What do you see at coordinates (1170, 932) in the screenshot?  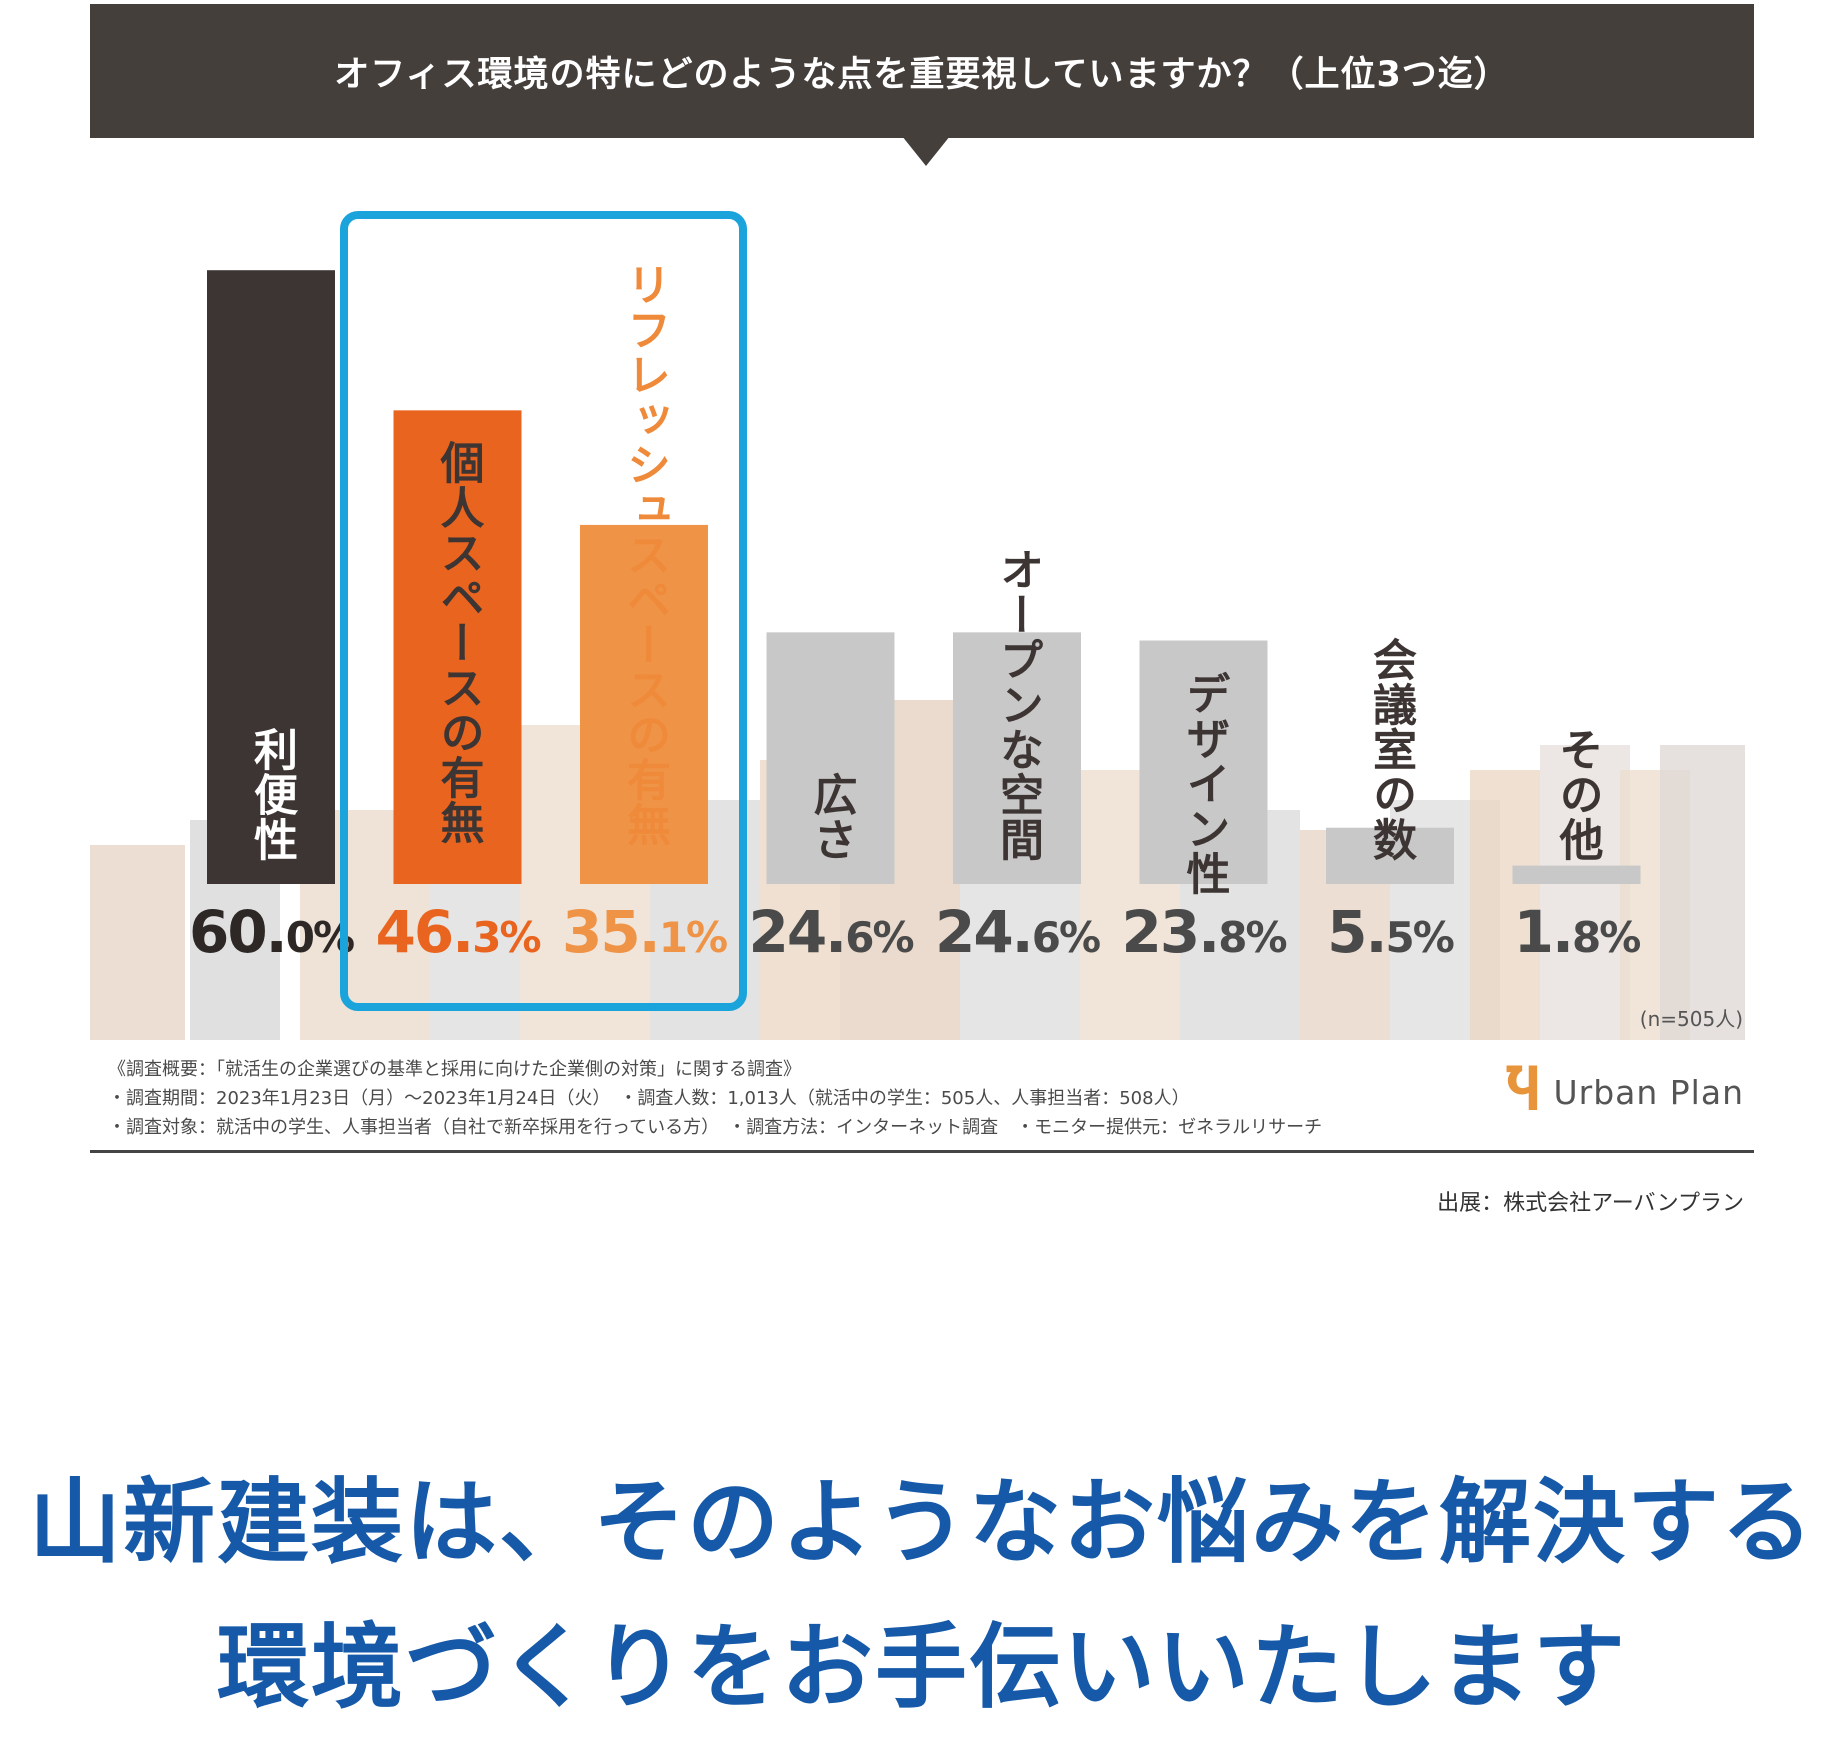 I see `value-label-int: 23.` at bounding box center [1170, 932].